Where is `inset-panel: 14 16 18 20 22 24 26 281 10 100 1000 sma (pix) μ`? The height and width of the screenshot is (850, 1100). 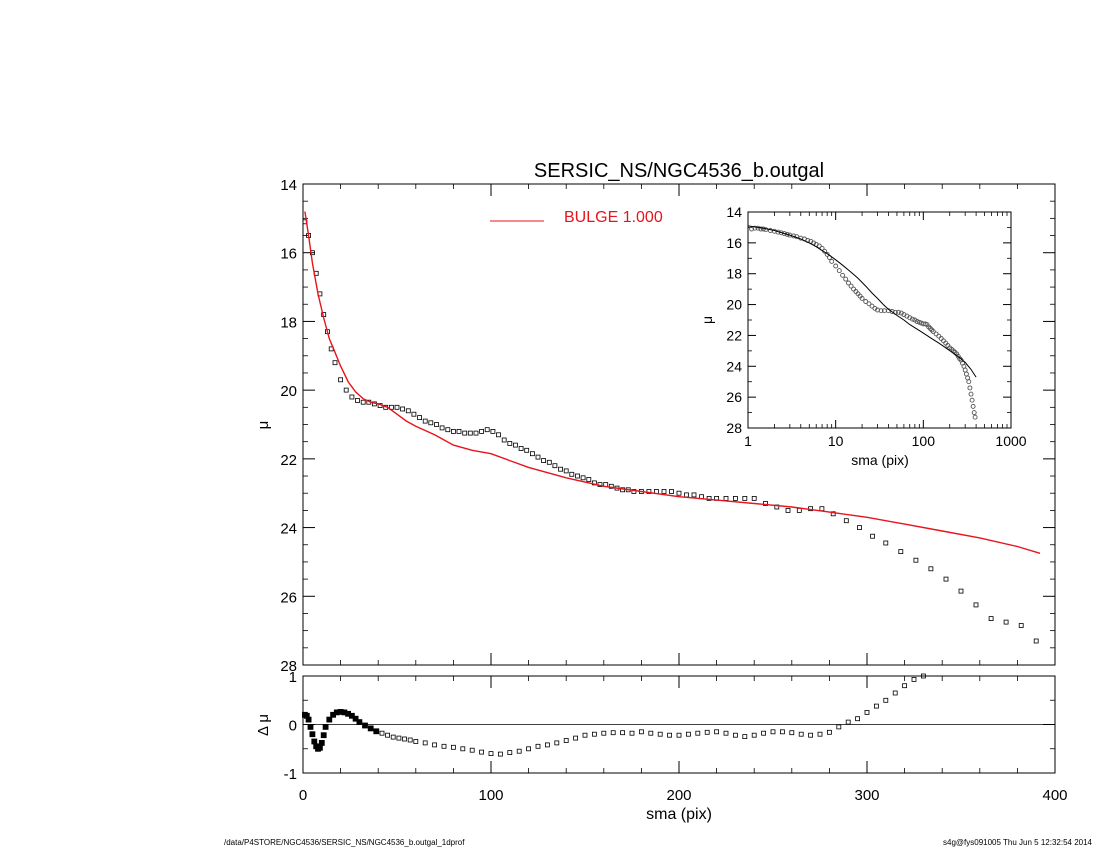 inset-panel: 14 16 18 20 22 24 26 281 10 100 1000 sma (pix) μ is located at coordinates (863, 335).